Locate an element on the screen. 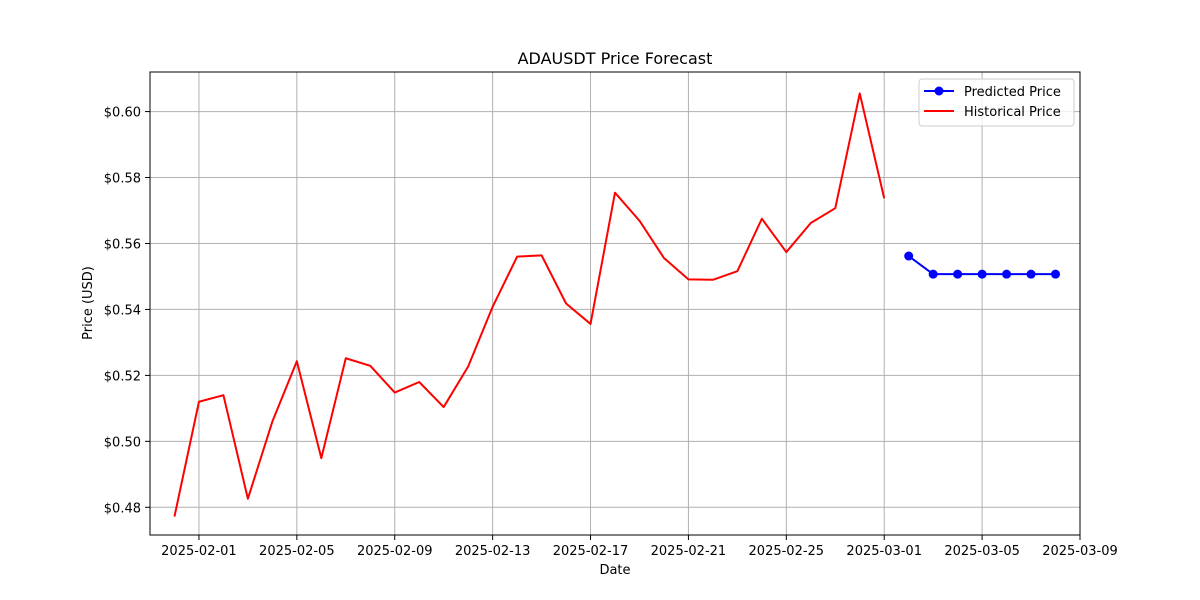 The height and width of the screenshot is (600, 1200). x-tick-label: 2025-02-25 is located at coordinates (787, 551).